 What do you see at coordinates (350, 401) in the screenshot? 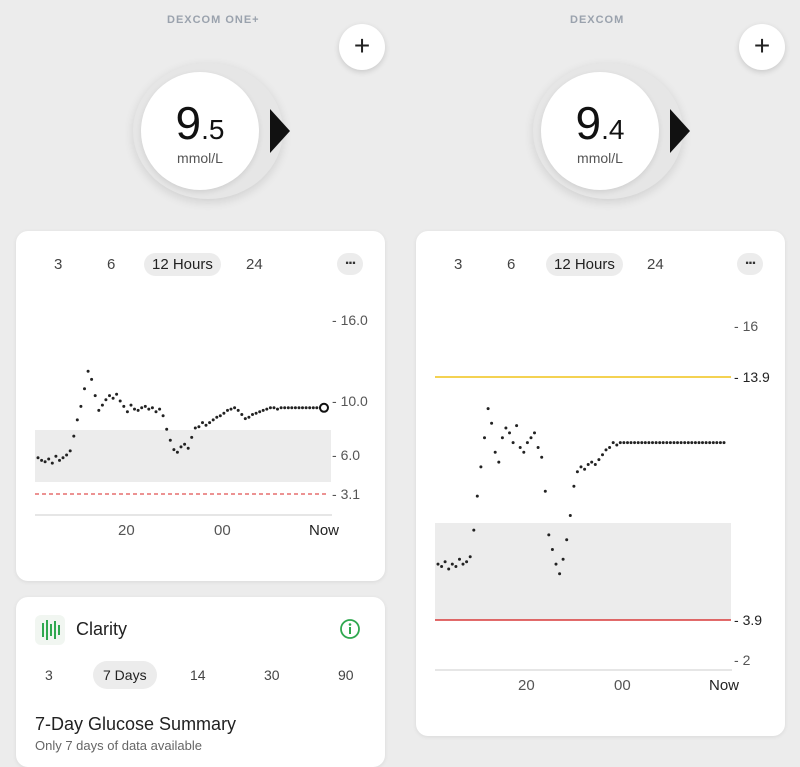
I see `y-label-10: - 10.0` at bounding box center [350, 401].